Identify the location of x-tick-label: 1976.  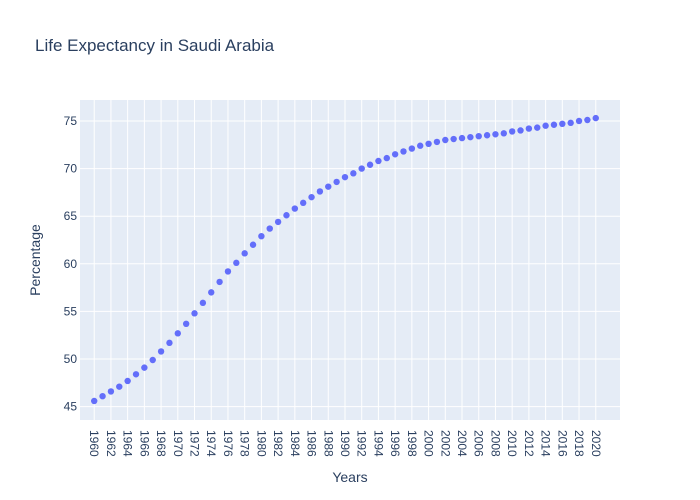
(228, 443).